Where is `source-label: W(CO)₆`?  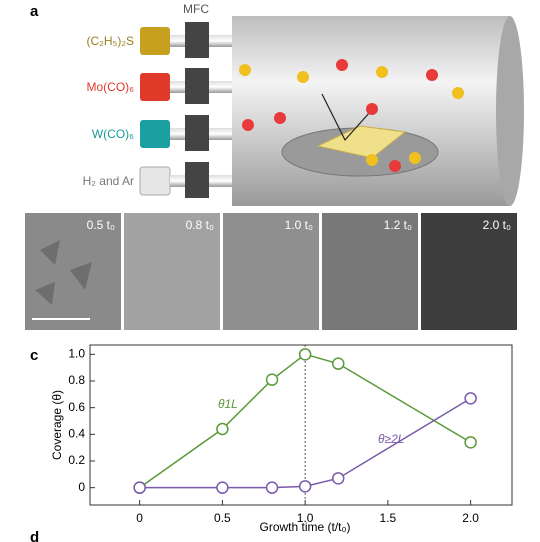 source-label: W(CO)₆ is located at coordinates (113, 134).